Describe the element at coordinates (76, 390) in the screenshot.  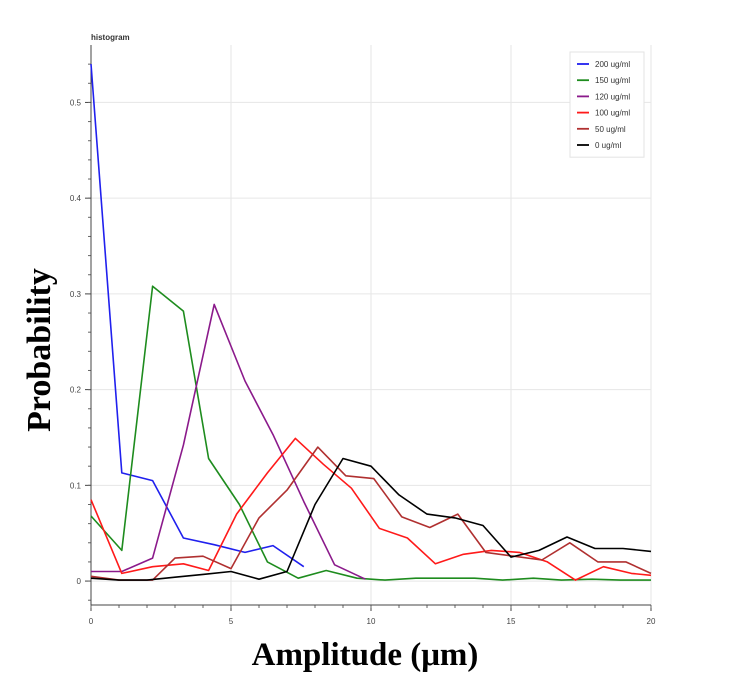
I see `y-tick-label: 0.2` at that location.